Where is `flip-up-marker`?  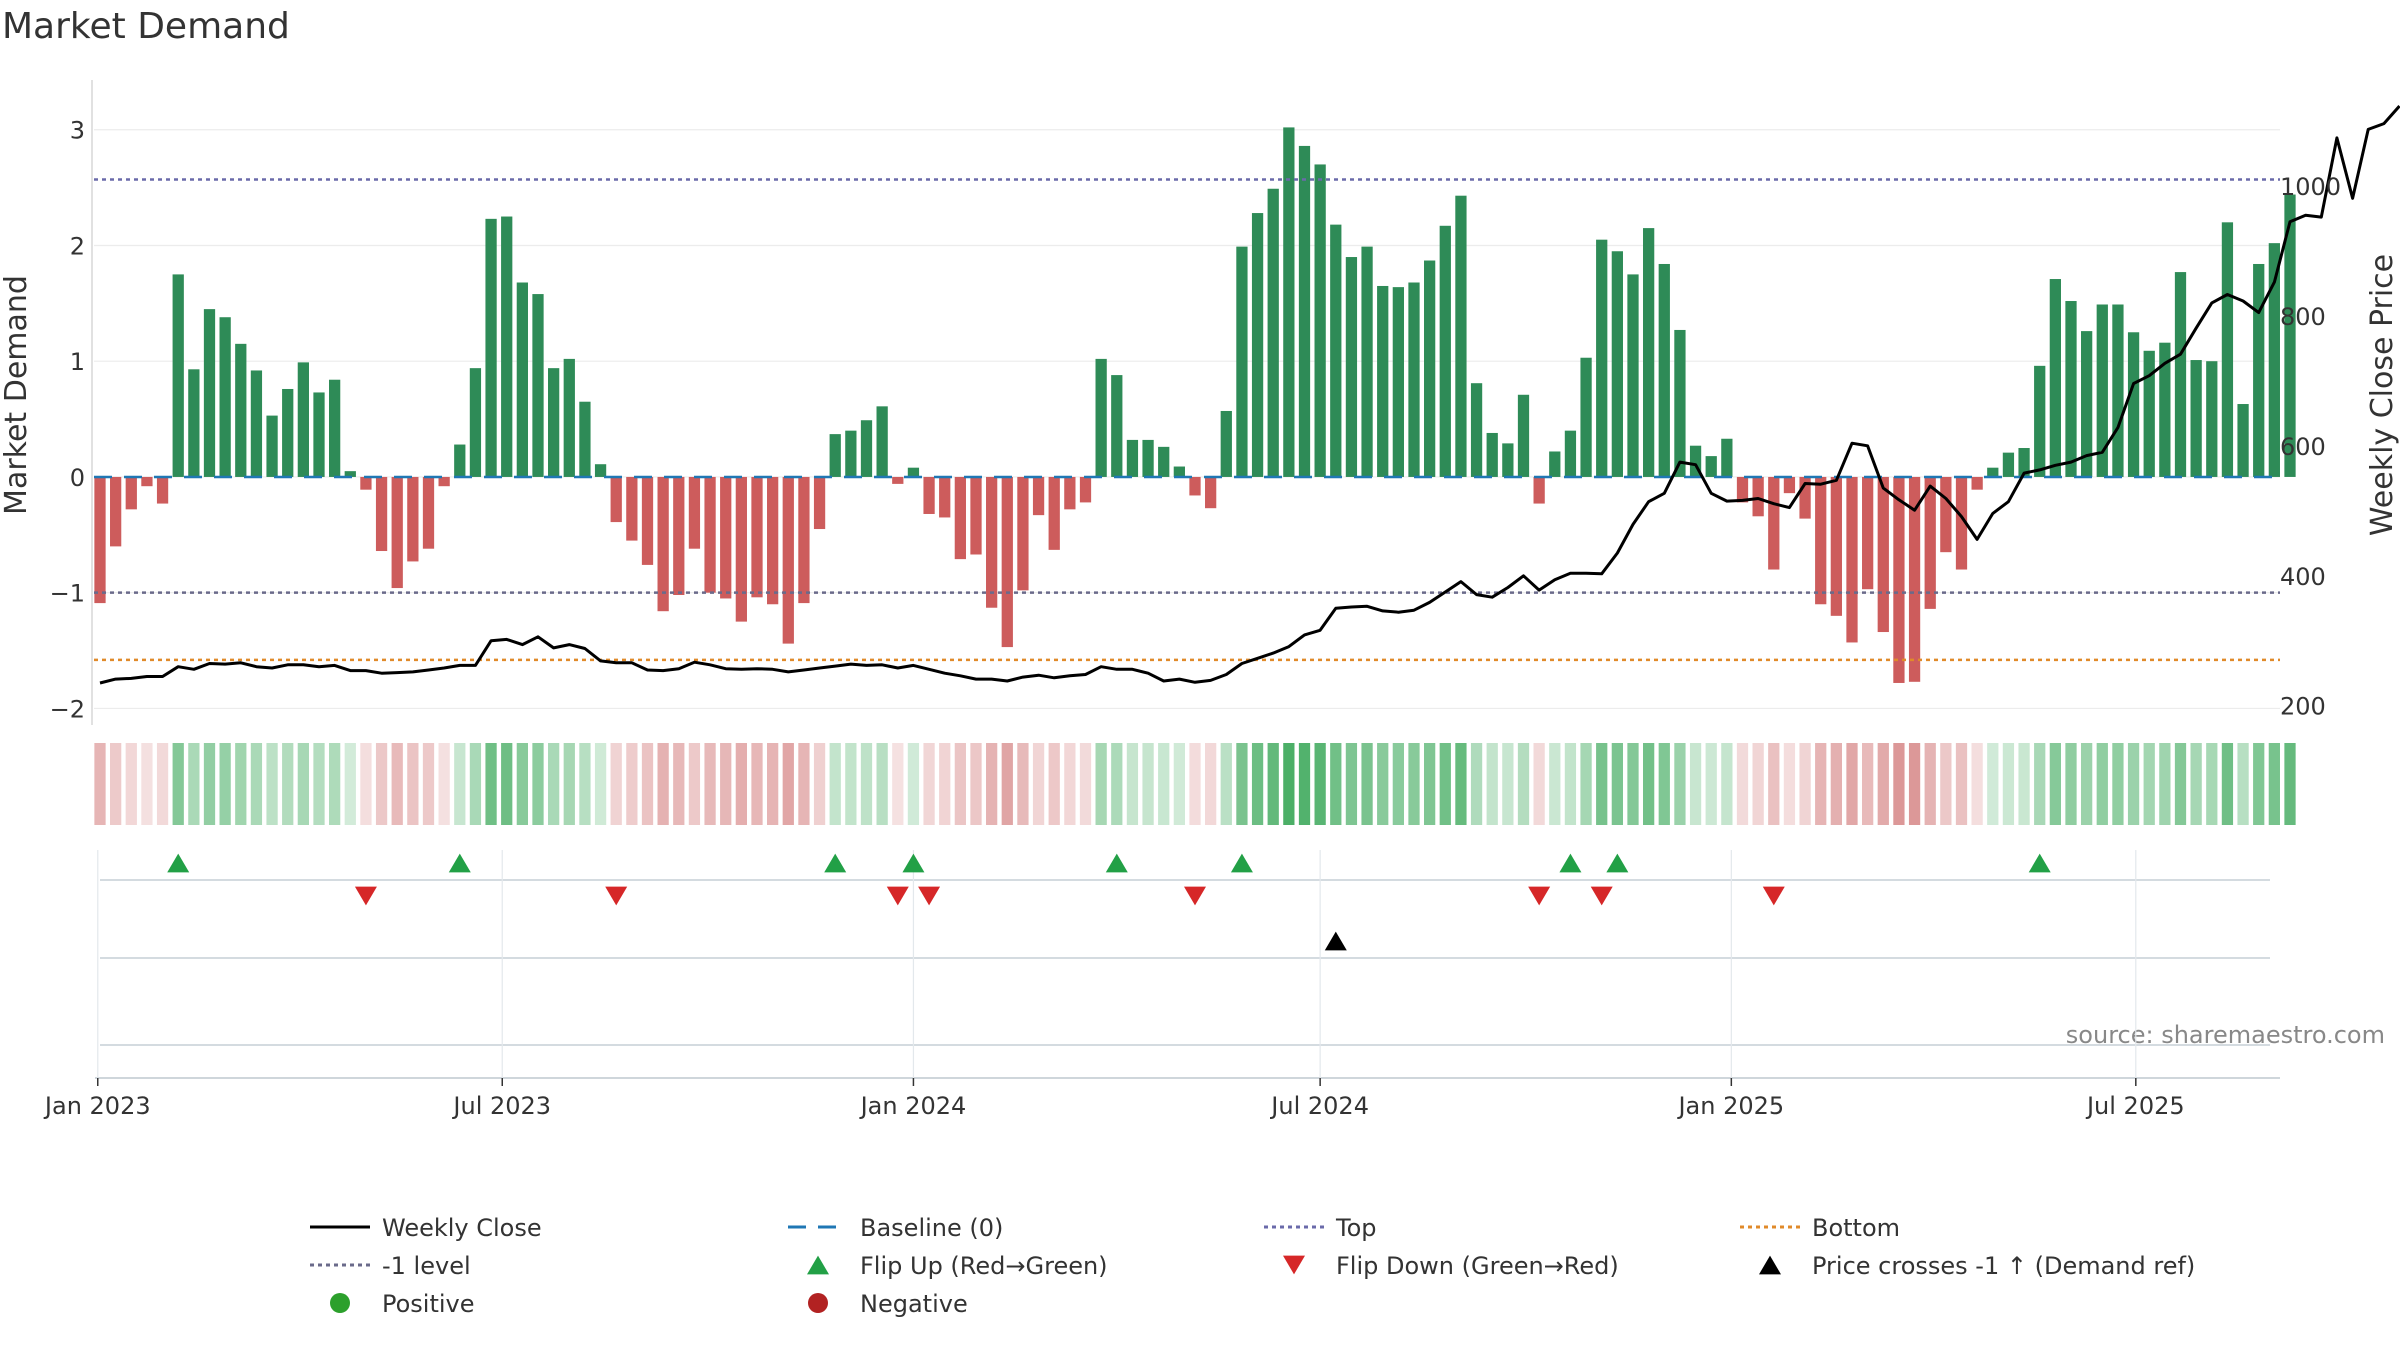 flip-up-marker is located at coordinates (1116, 863).